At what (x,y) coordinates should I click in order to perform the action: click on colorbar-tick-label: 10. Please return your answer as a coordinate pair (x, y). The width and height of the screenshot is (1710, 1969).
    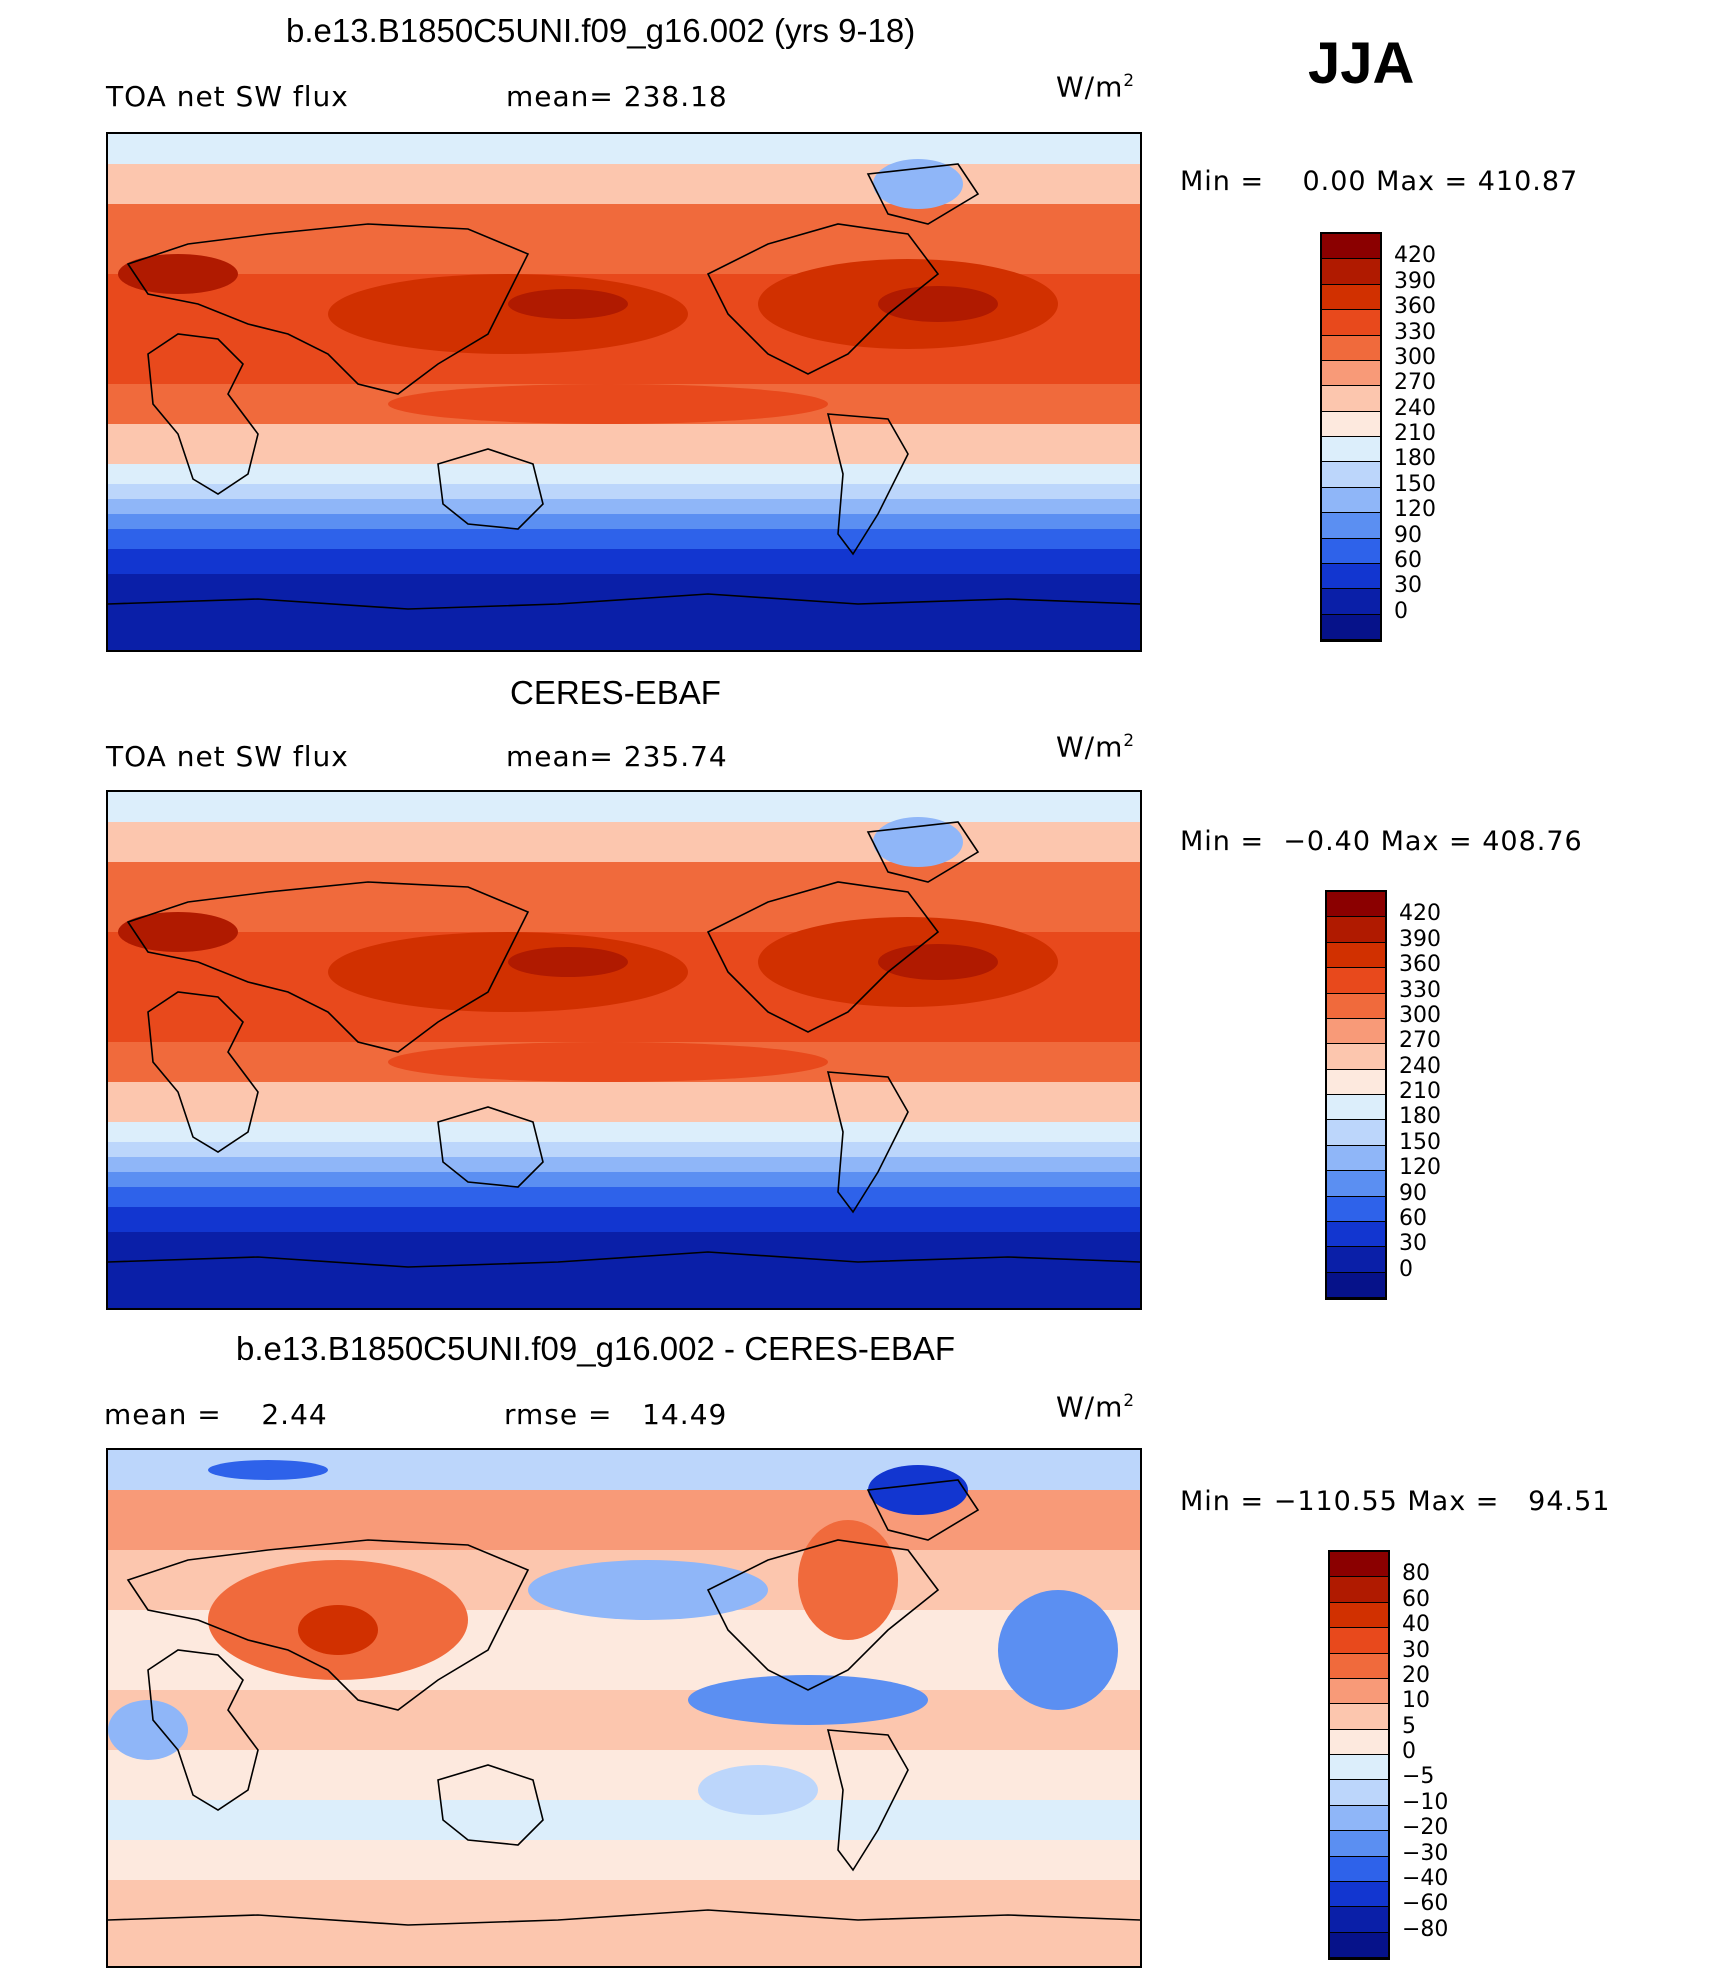
    Looking at the image, I should click on (1416, 1701).